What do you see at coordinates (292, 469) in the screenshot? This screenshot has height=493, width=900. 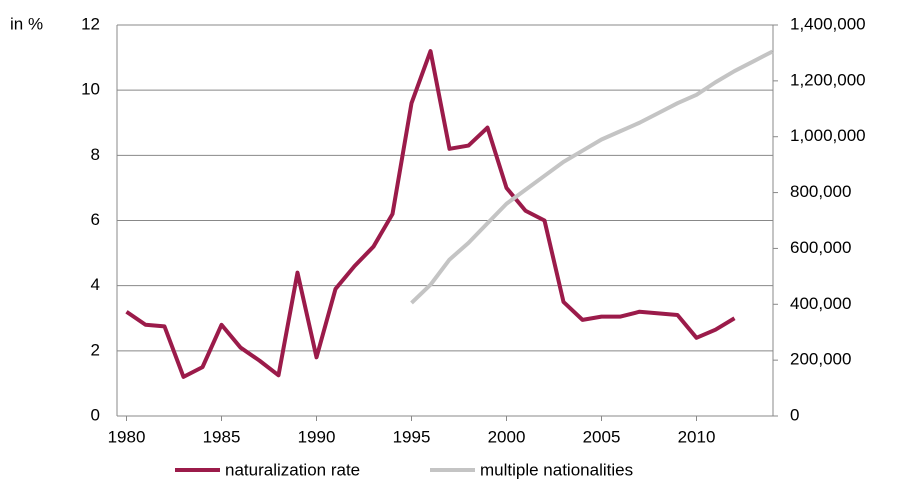 I see `legend-label: naturalization rate` at bounding box center [292, 469].